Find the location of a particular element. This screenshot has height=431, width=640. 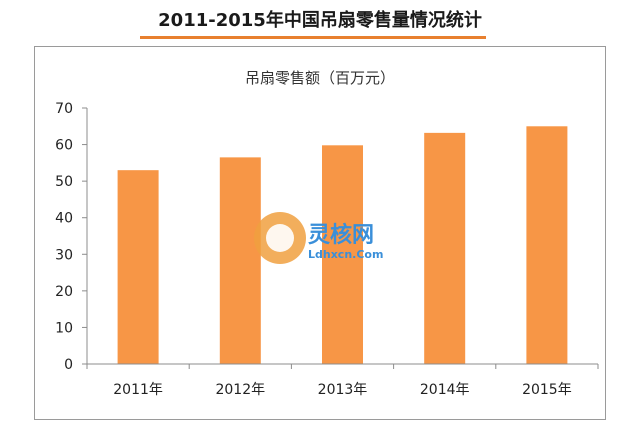

x-axis: 2011年 2012年 2013年 2014年 2015年 is located at coordinates (342, 380).